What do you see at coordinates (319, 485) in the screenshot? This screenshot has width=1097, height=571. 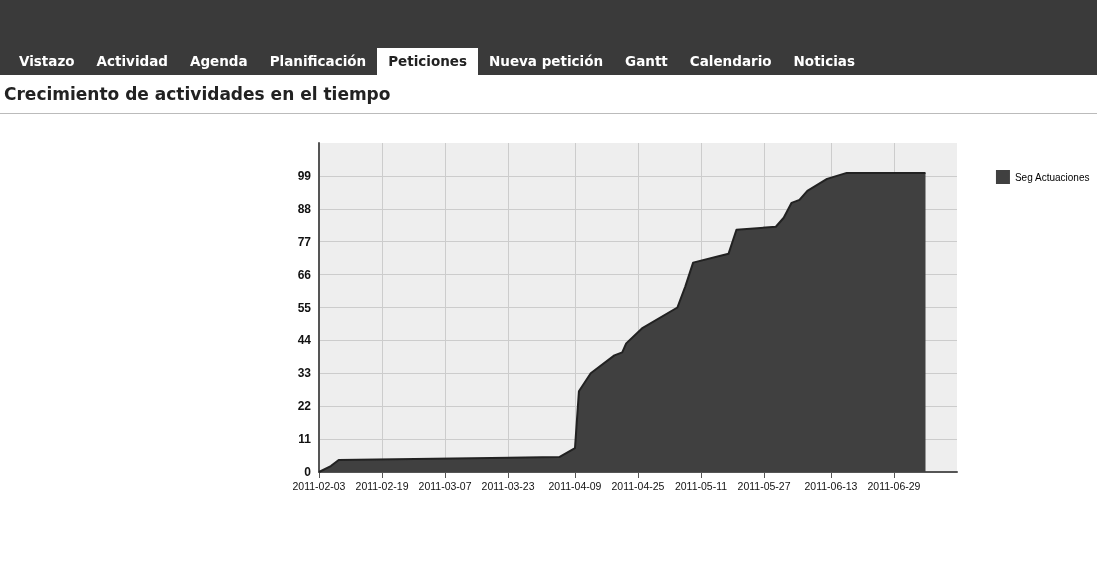 I see `x-tick-label: 2011-02-03` at bounding box center [319, 485].